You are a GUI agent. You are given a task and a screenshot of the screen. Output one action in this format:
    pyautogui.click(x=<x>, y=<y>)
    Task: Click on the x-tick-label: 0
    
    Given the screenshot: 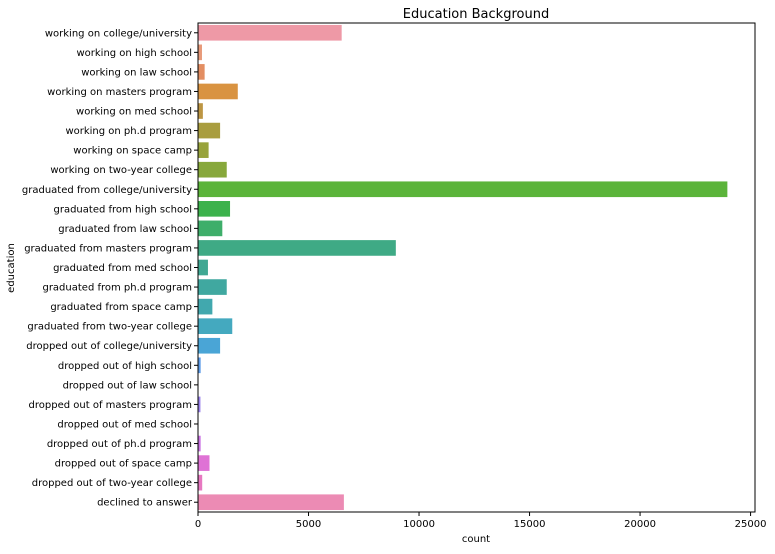 What is the action you would take?
    pyautogui.click(x=198, y=524)
    